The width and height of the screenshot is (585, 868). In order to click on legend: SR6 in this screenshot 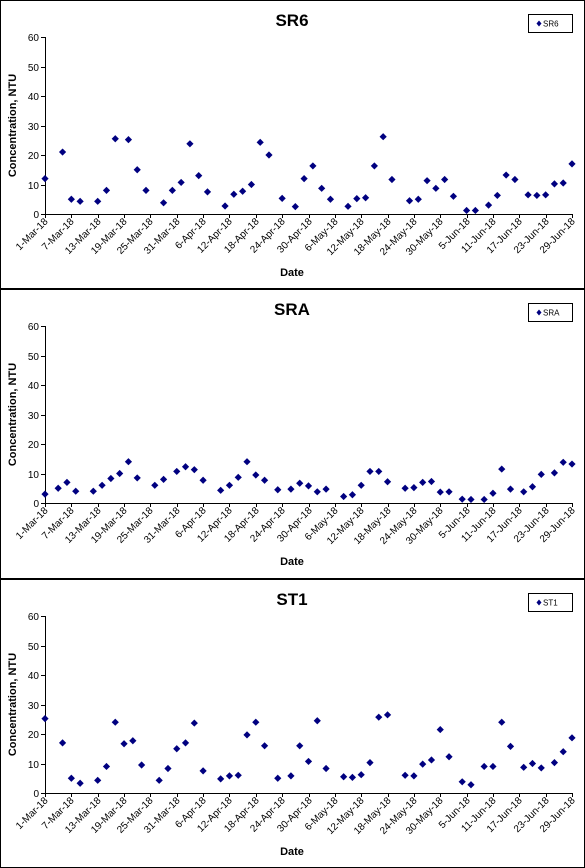, I will do `click(550, 23)`.